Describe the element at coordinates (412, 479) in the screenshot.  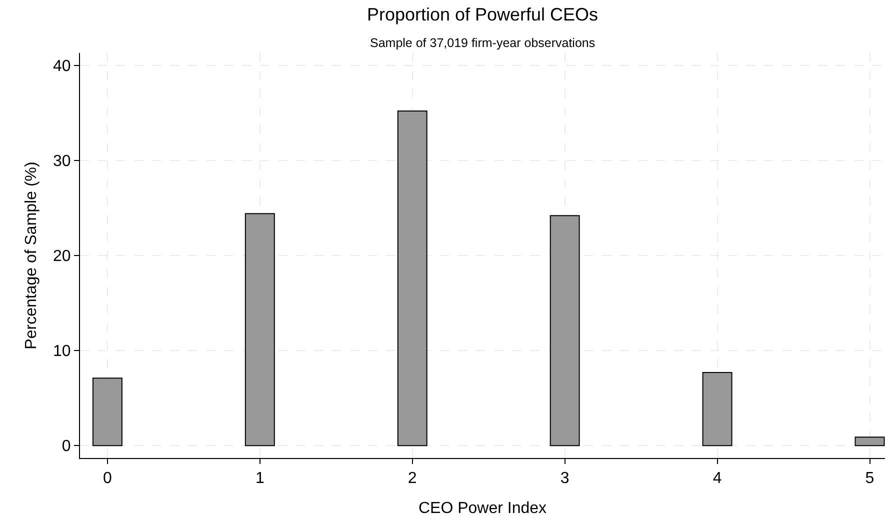
I see `x-tick-label: 2` at that location.